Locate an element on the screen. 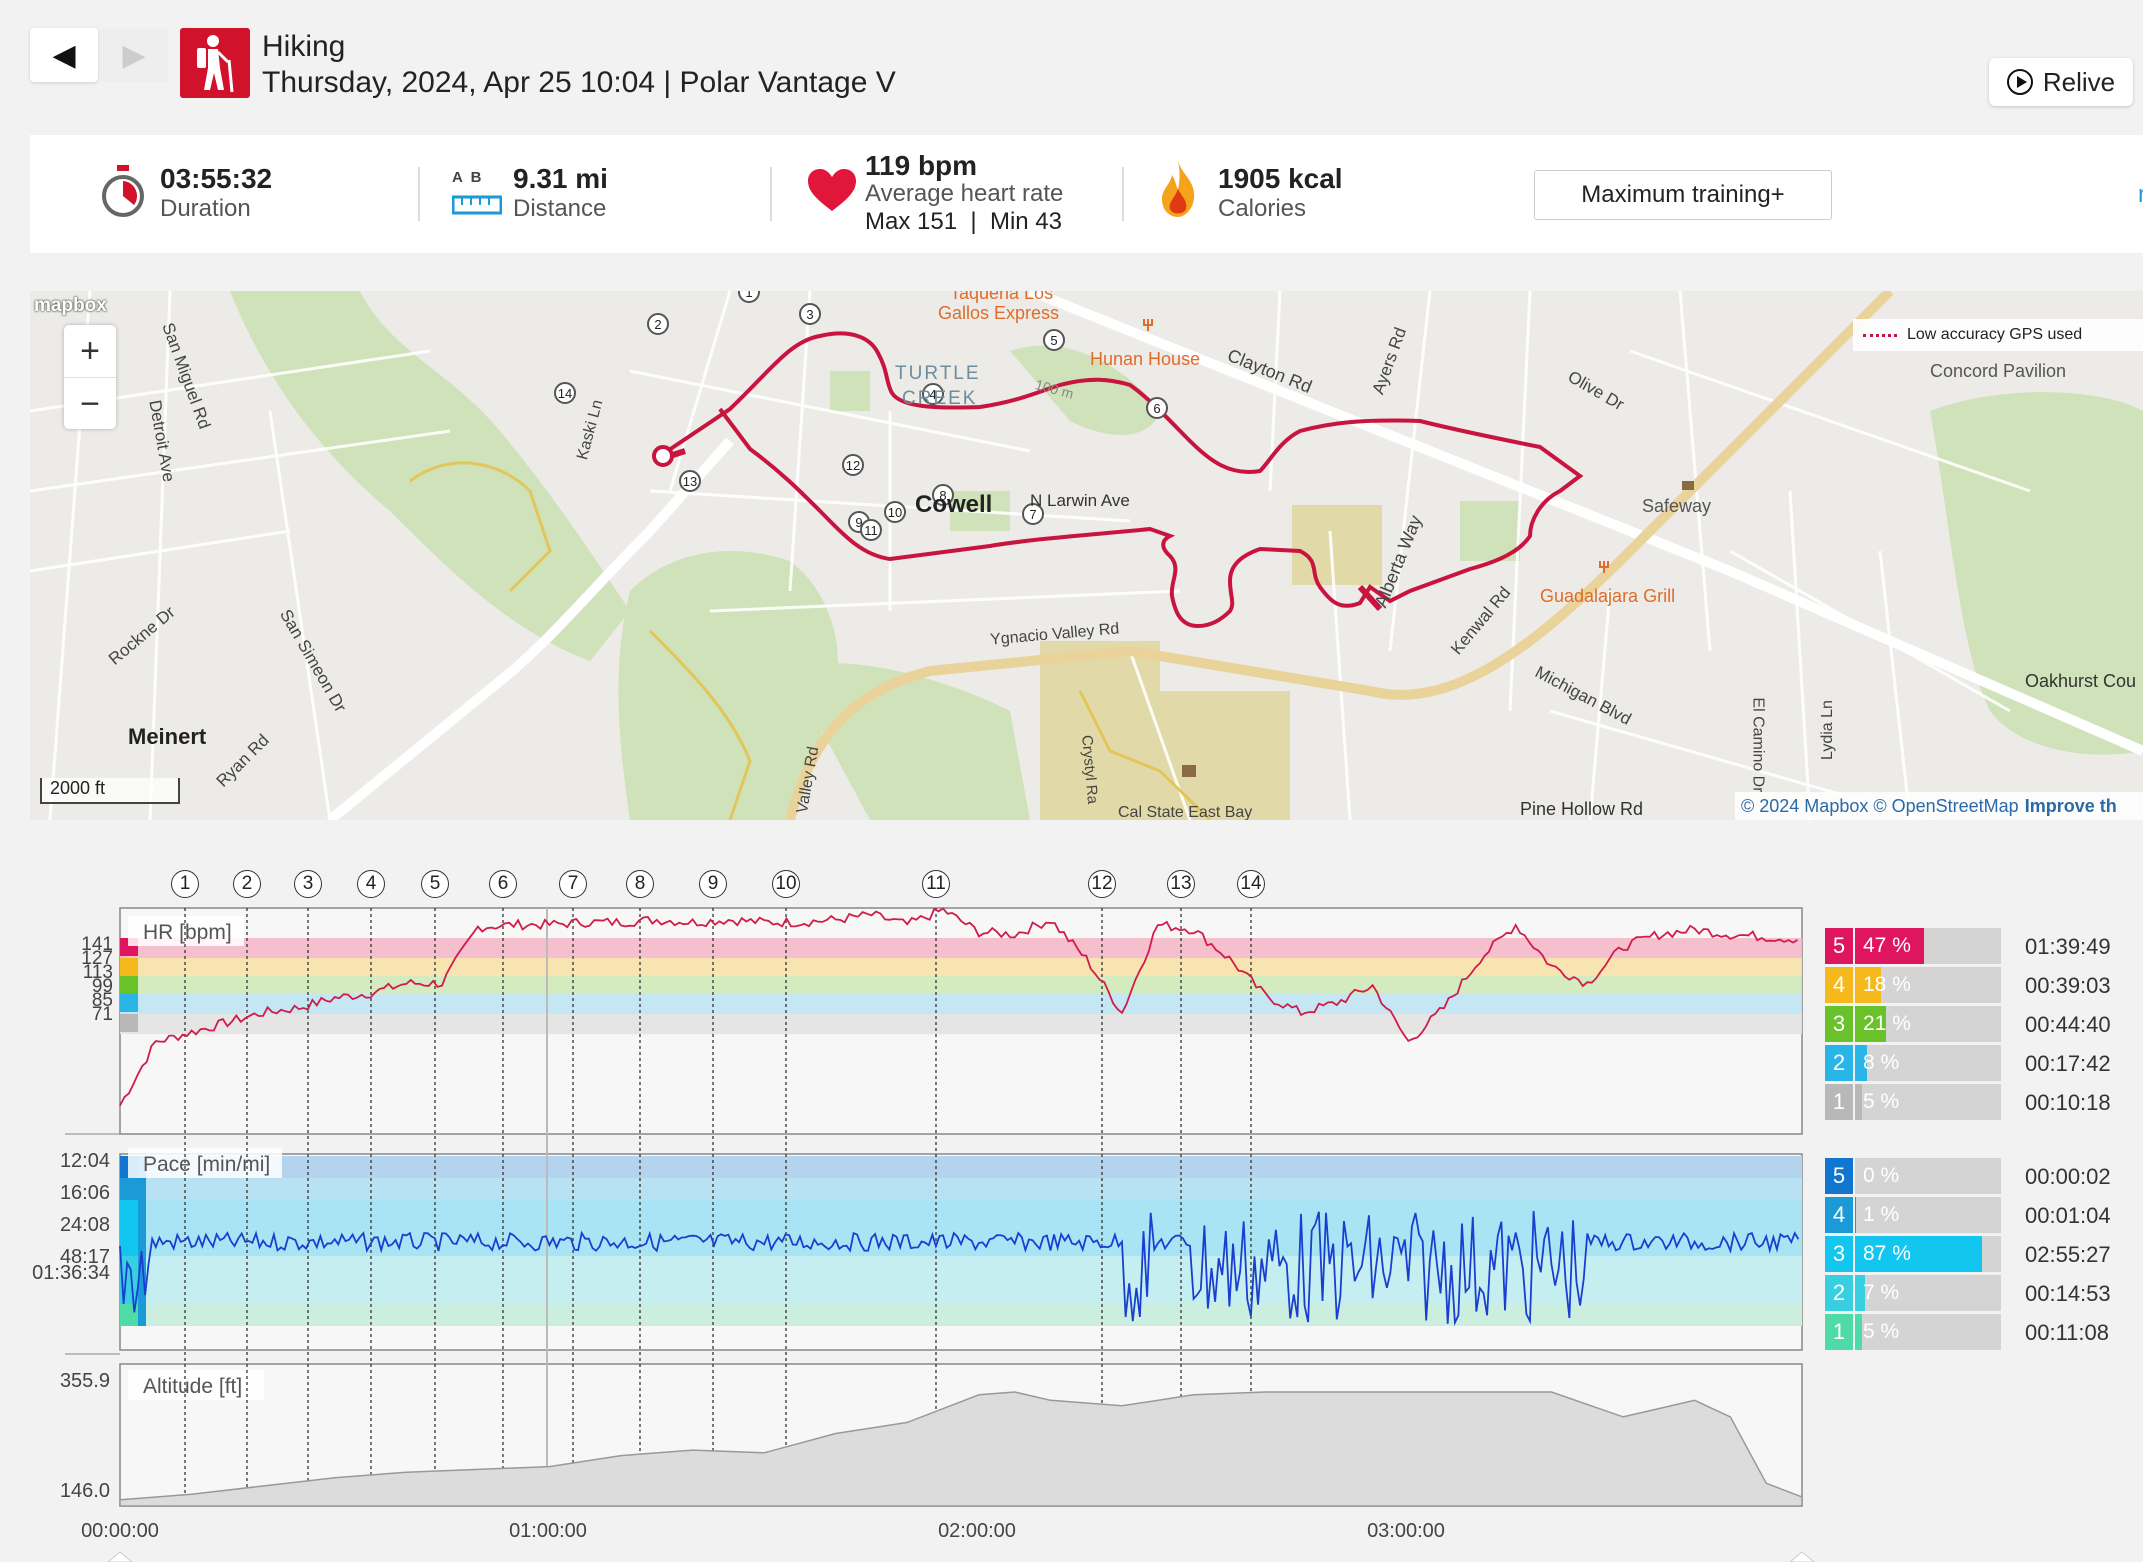 The height and width of the screenshot is (1562, 2143). zone-percent: 87 % is located at coordinates (1887, 1253).